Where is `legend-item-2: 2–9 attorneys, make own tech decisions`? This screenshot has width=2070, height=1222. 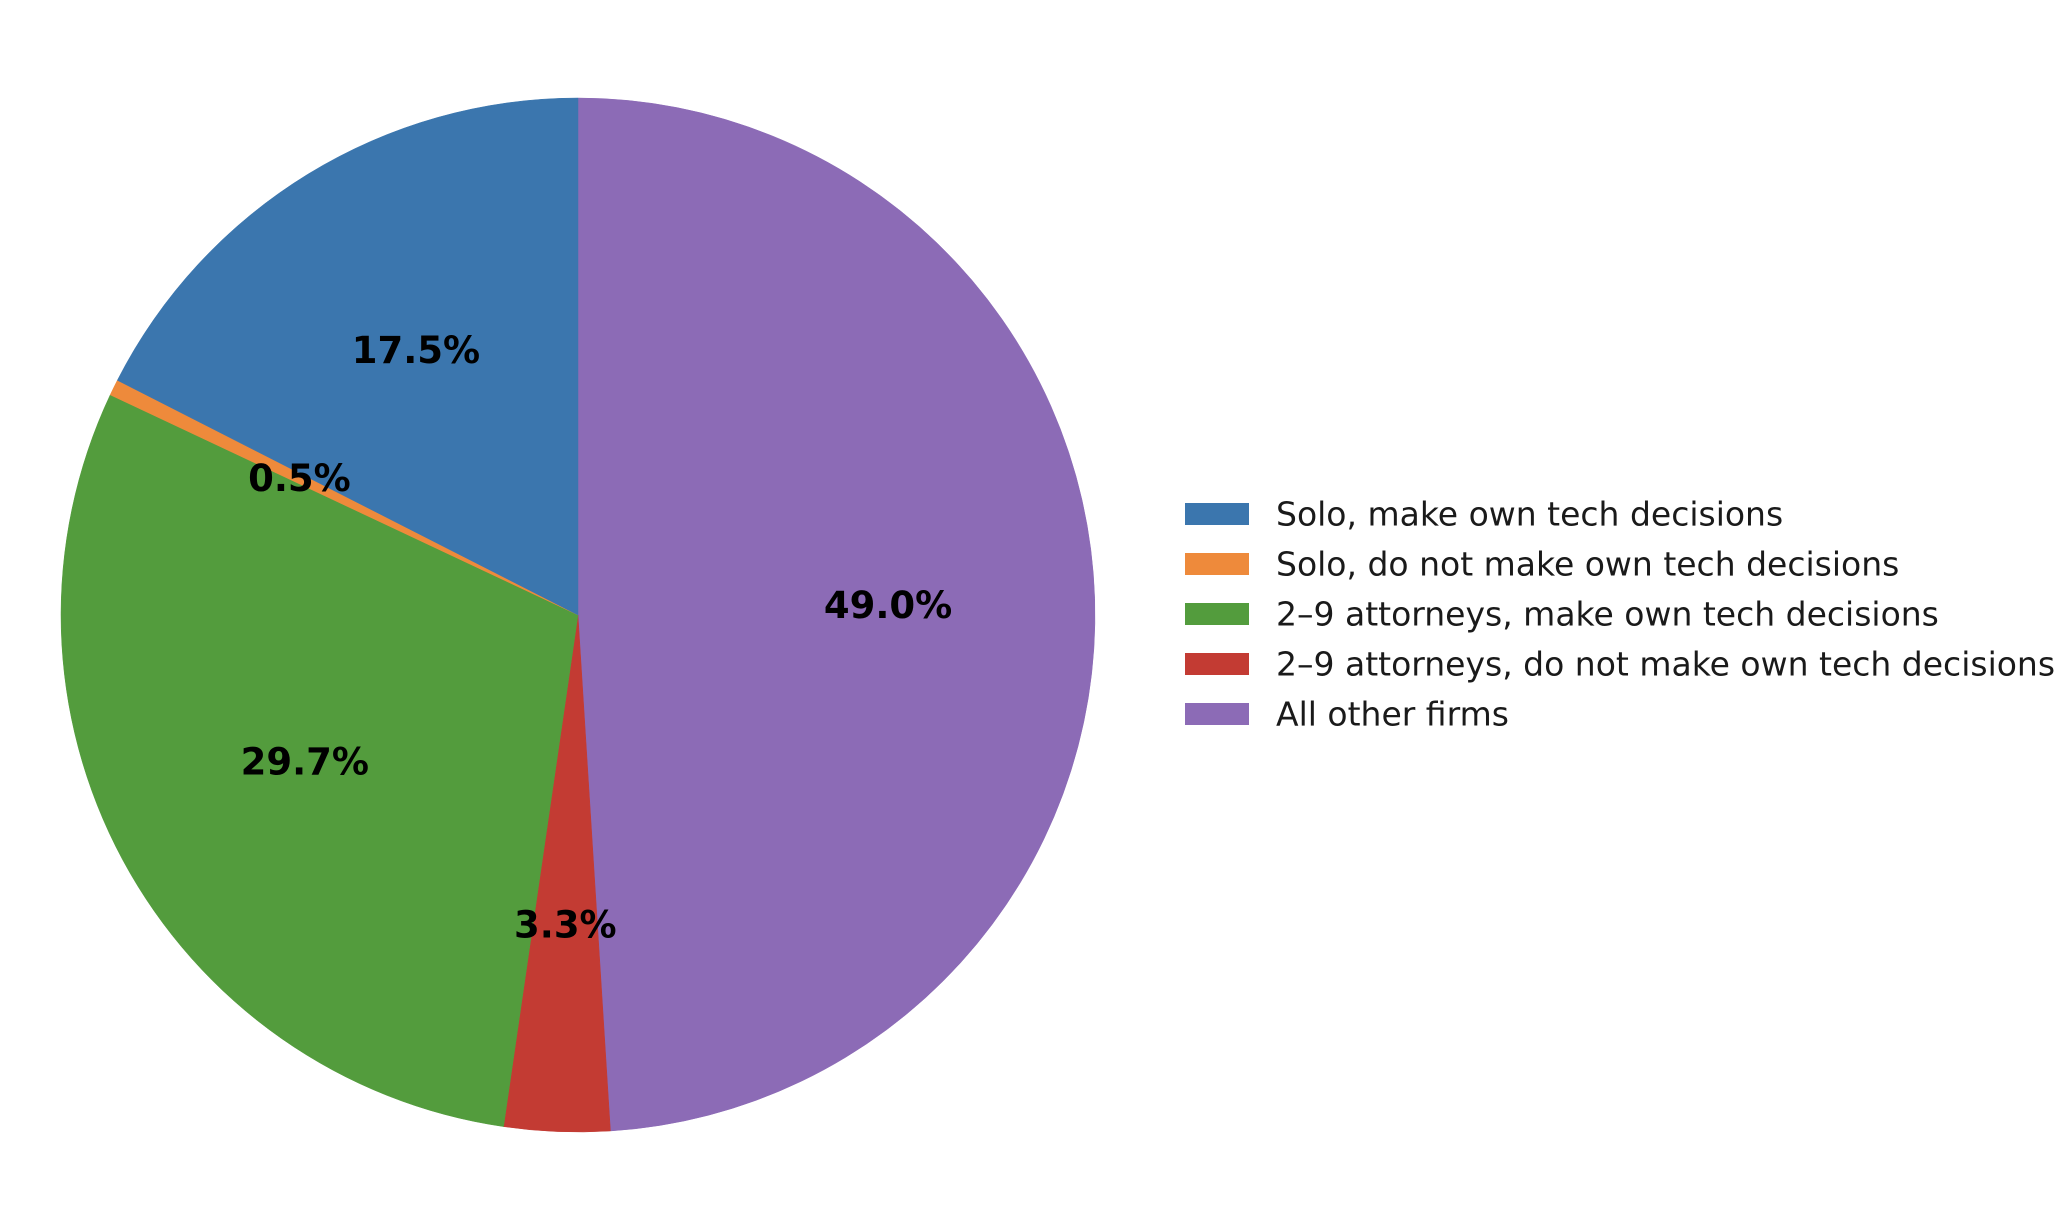 legend-item-2: 2–9 attorneys, make own tech decisions is located at coordinates (1562, 614).